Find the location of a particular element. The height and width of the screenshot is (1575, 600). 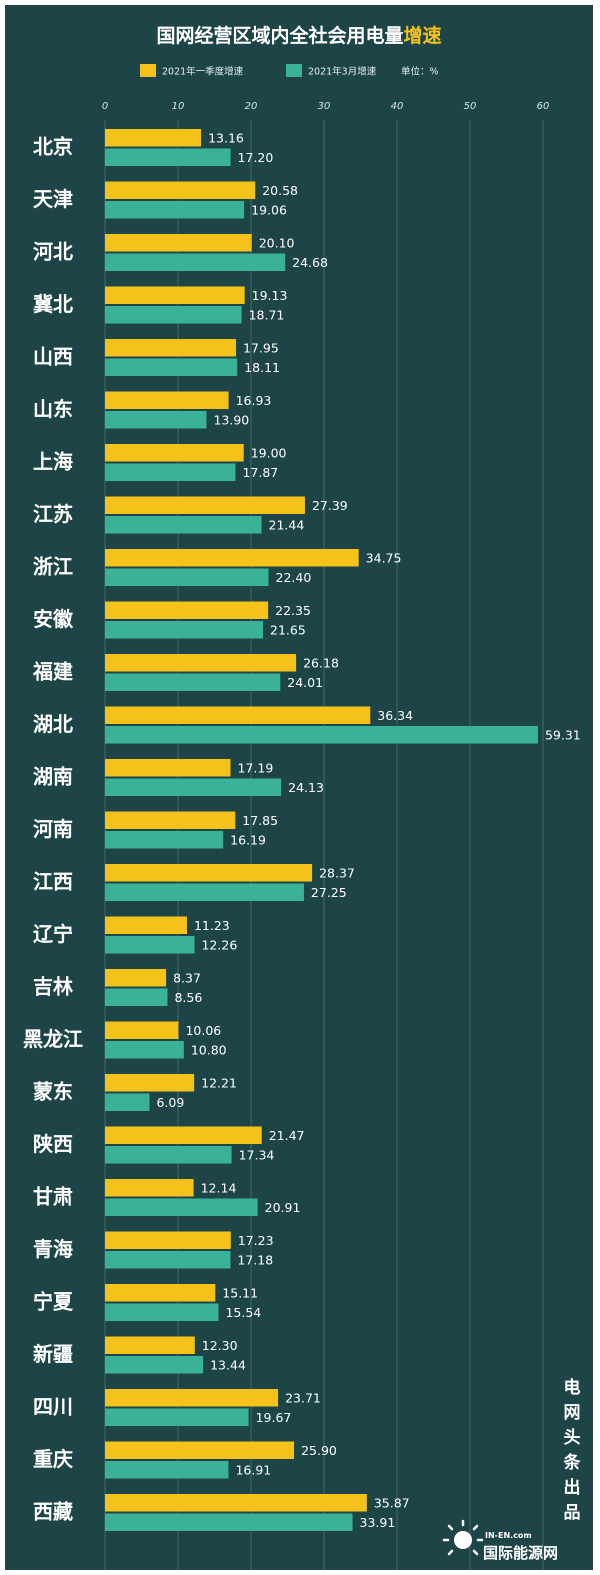

data-label-march: 18.71 is located at coordinates (267, 314).